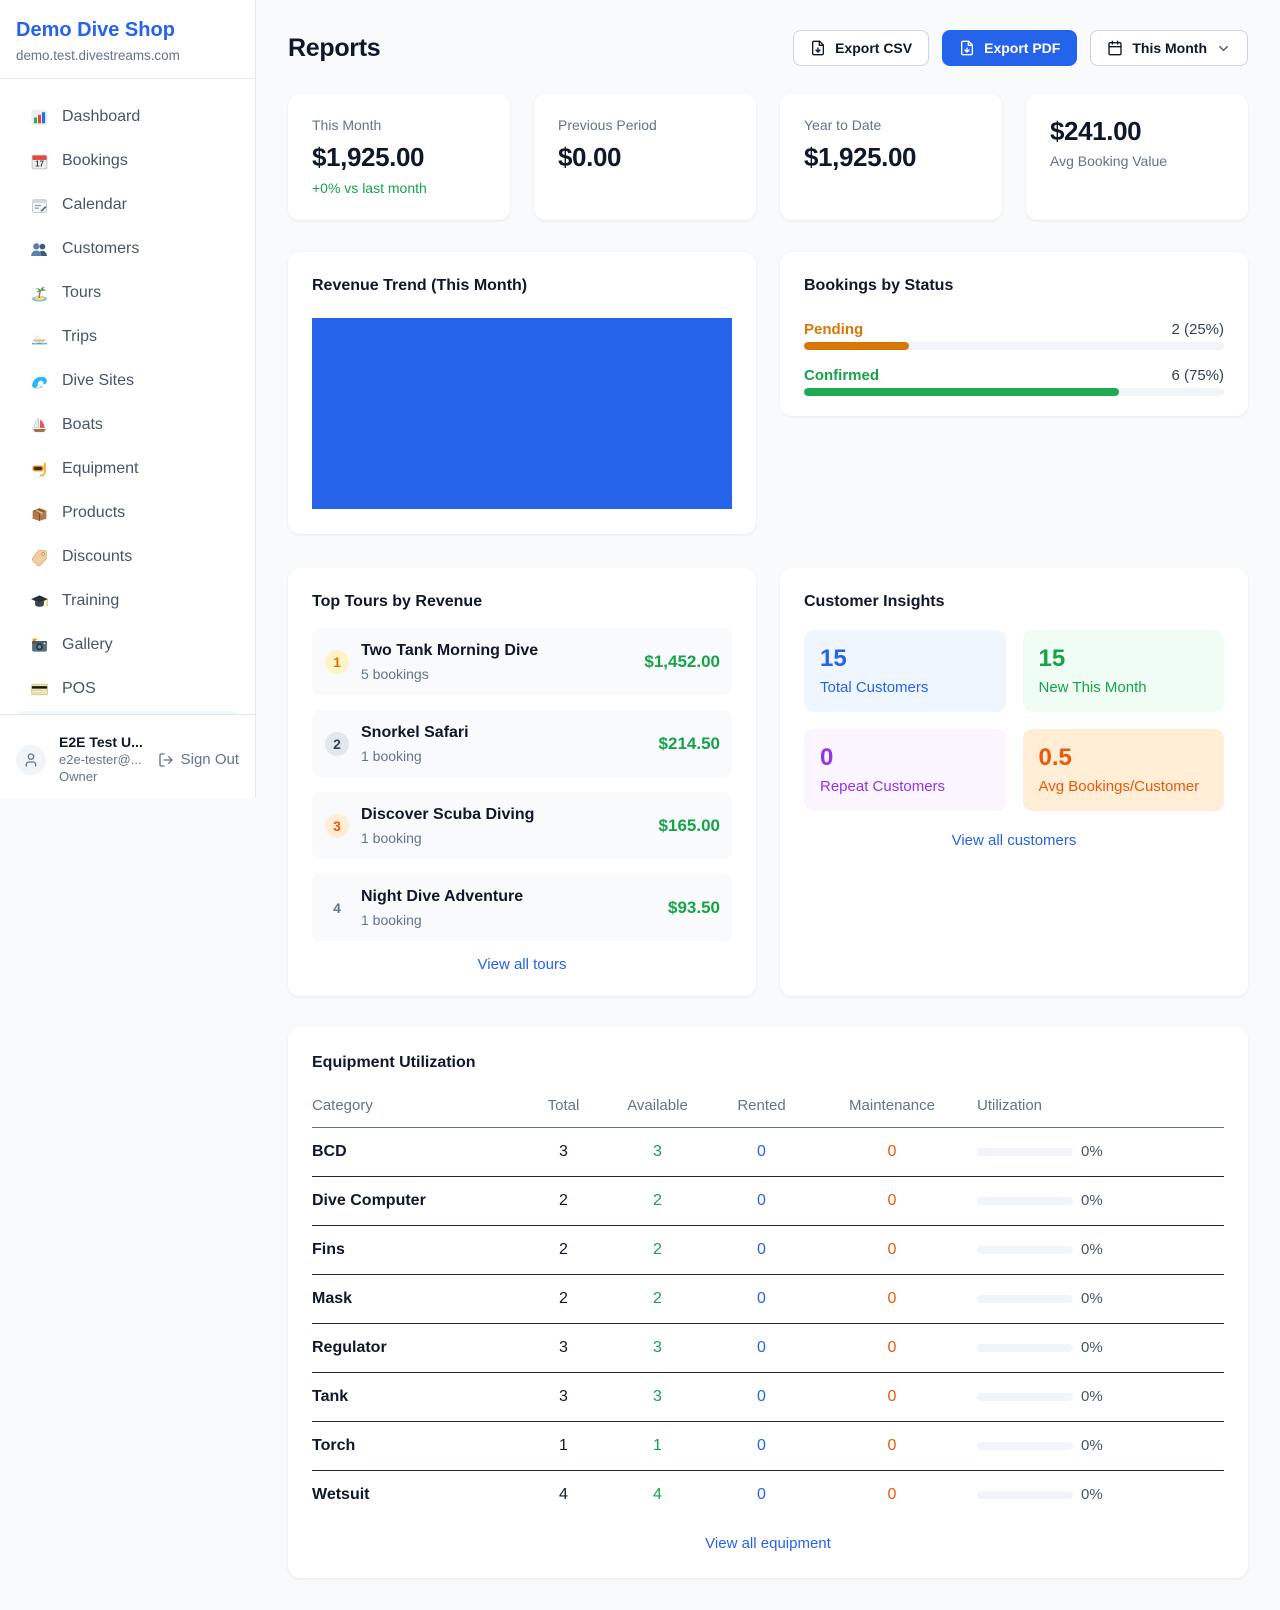 This screenshot has width=1280, height=1610. Describe the element at coordinates (39, 163) in the screenshot. I see `svg-text: 17` at that location.